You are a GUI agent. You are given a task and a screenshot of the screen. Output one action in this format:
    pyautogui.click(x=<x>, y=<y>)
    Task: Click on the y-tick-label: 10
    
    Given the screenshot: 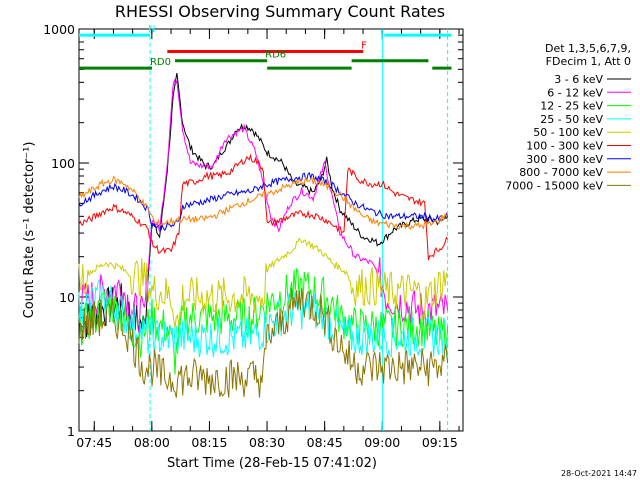 What is the action you would take?
    pyautogui.click(x=67, y=297)
    